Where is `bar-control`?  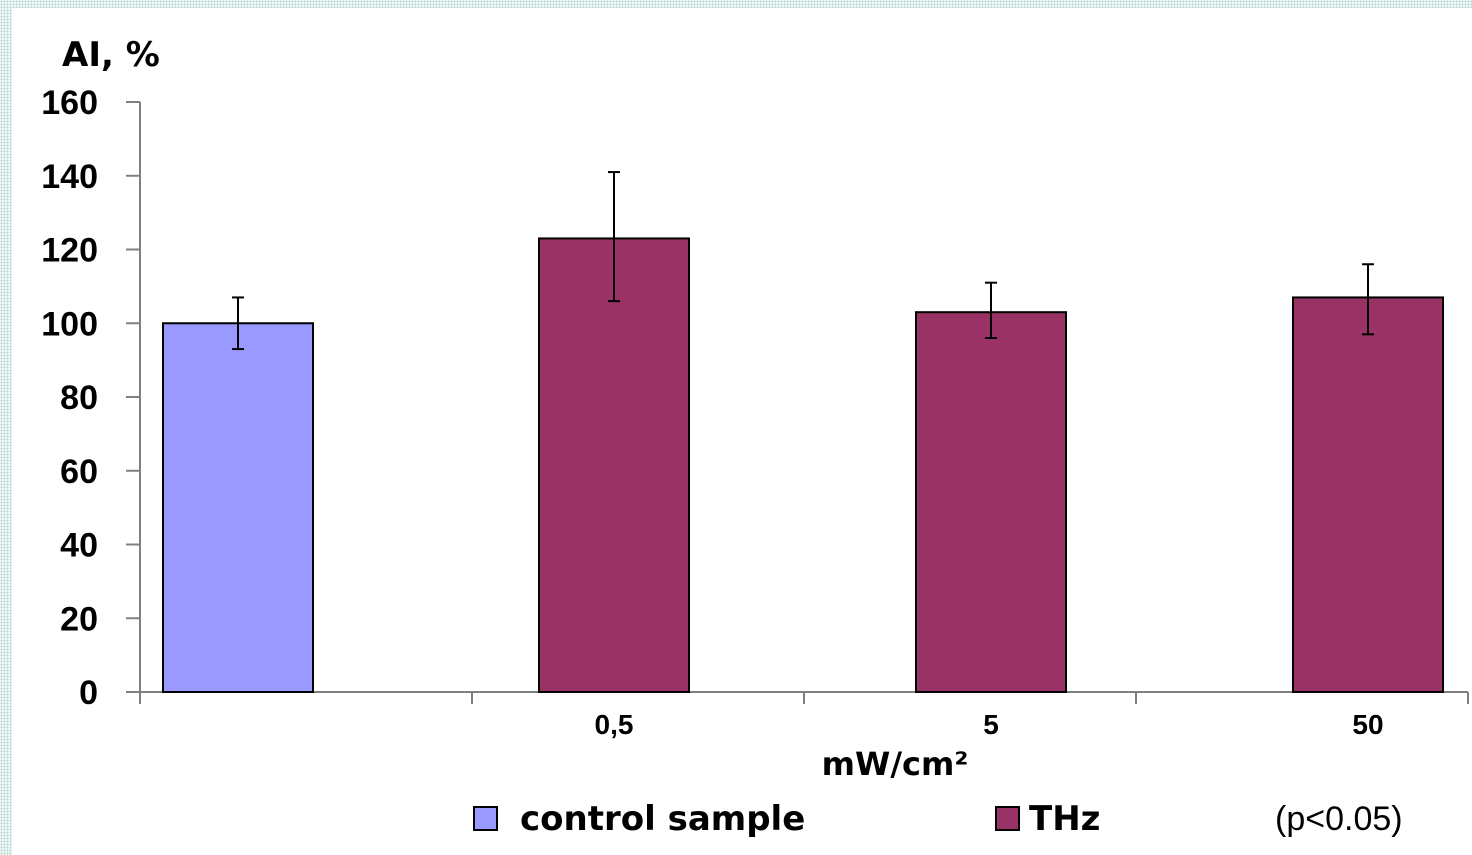 bar-control is located at coordinates (238, 507).